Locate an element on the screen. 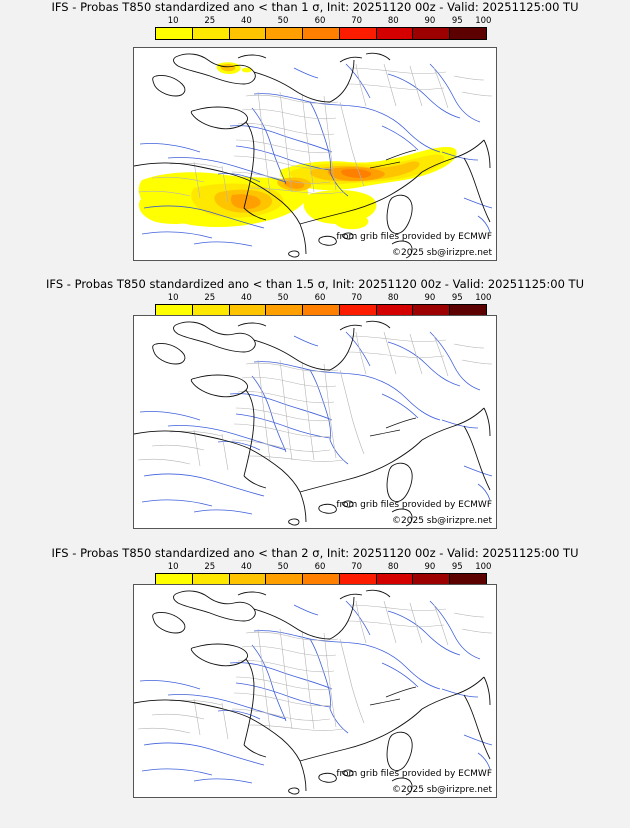 The width and height of the screenshot is (630, 828). colorbar-2: 10 25 40 50 60 70 80 90 95 100 is located at coordinates (323, 305).